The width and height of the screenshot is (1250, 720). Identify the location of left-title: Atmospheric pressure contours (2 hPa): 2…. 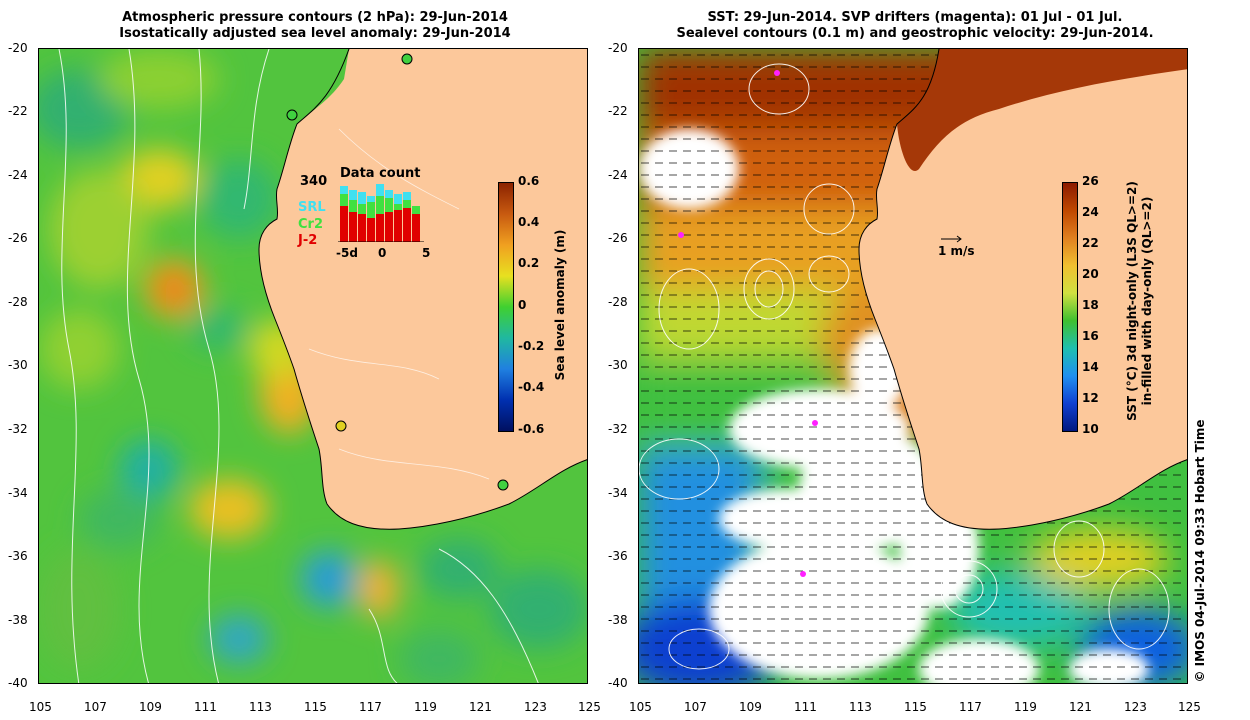
(315, 26).